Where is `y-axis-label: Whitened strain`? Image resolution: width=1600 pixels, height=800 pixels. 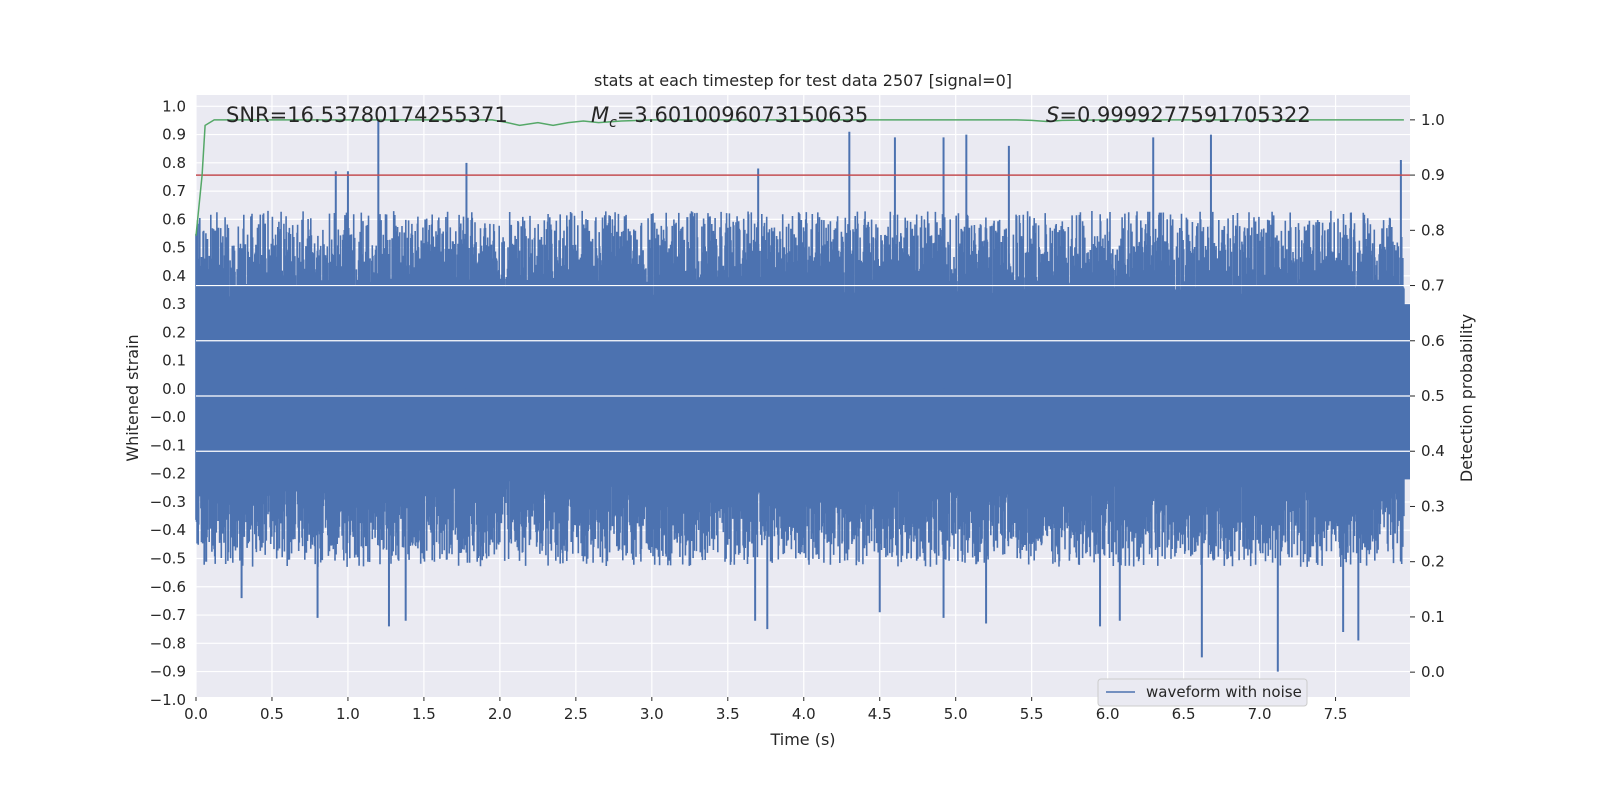
y-axis-label: Whitened strain is located at coordinates (132, 397).